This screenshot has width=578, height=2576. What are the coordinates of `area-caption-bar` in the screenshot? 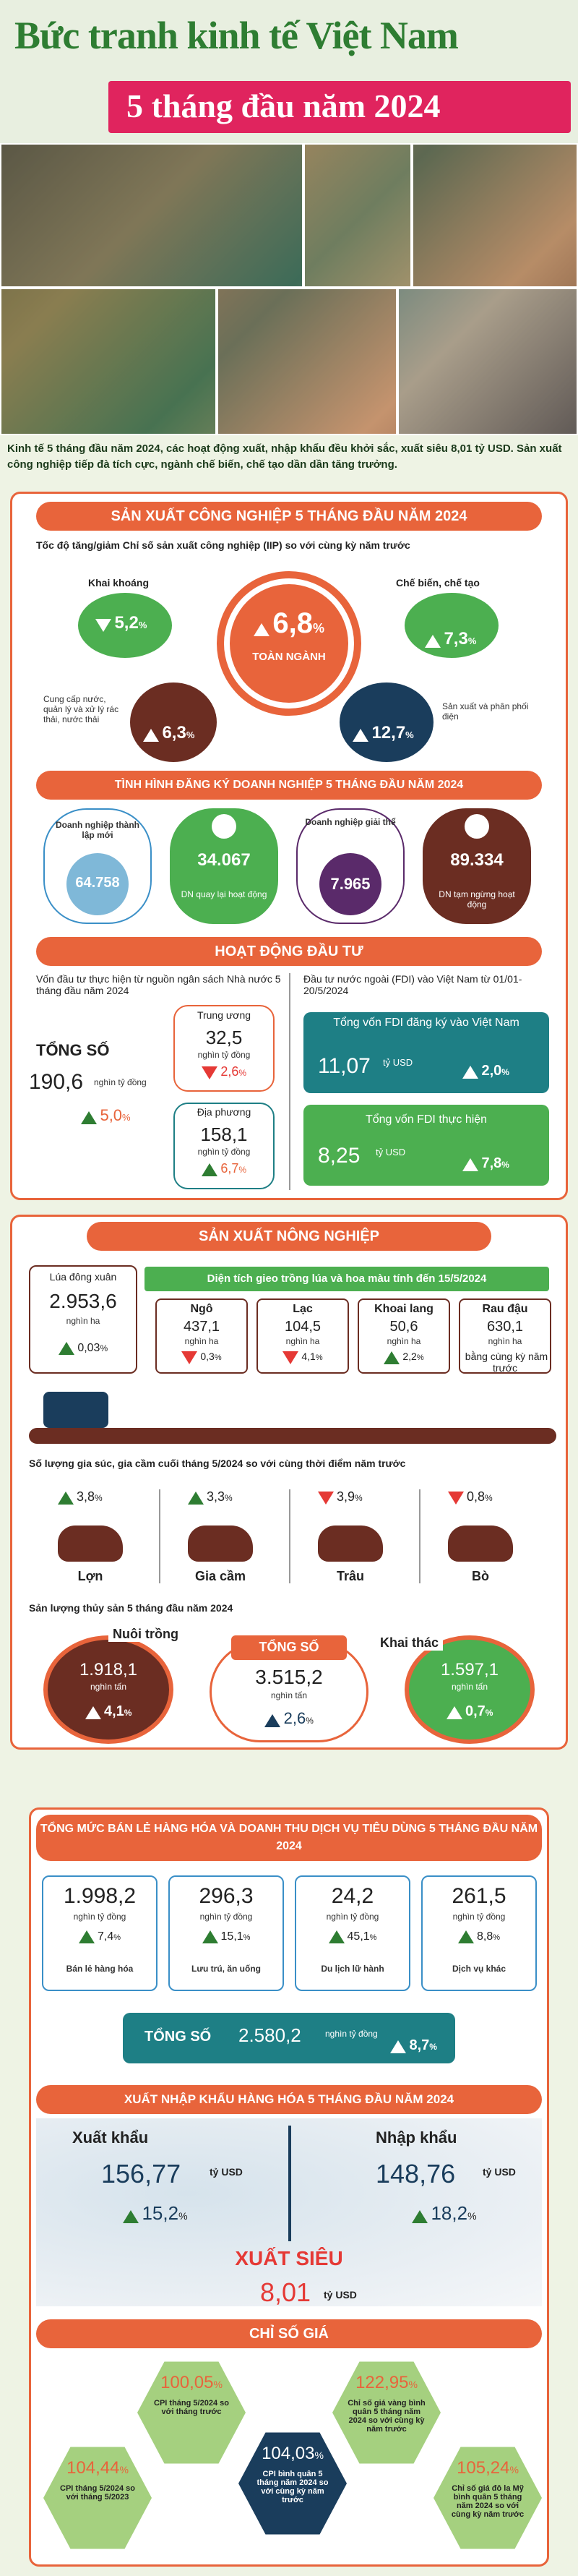 It's located at (346, 1279).